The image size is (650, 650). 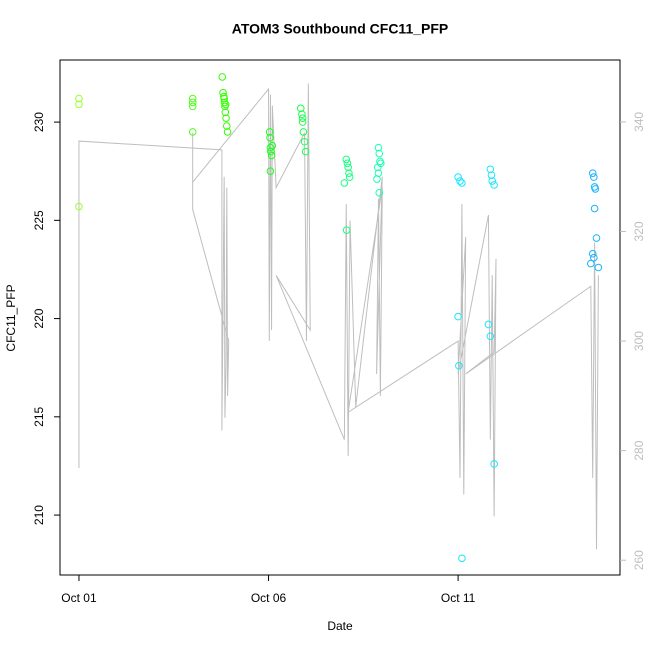 I want to click on y-tick-label: 230, so click(x=39, y=122).